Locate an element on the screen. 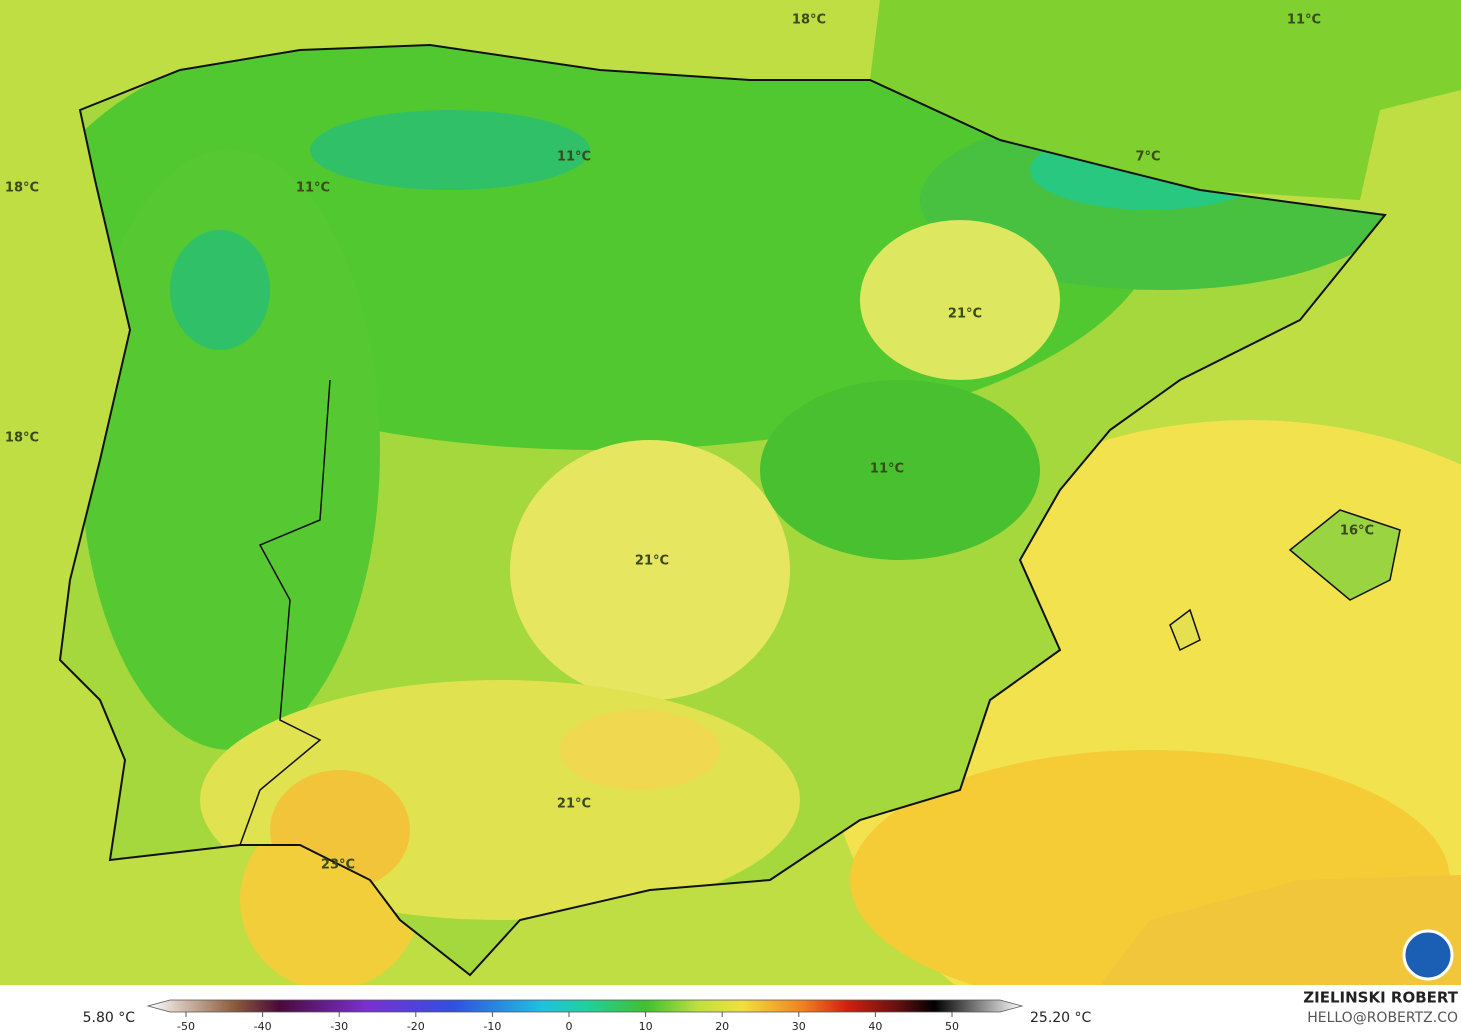 This screenshot has width=1461, height=1035. tick-label: -40 is located at coordinates (263, 1026).